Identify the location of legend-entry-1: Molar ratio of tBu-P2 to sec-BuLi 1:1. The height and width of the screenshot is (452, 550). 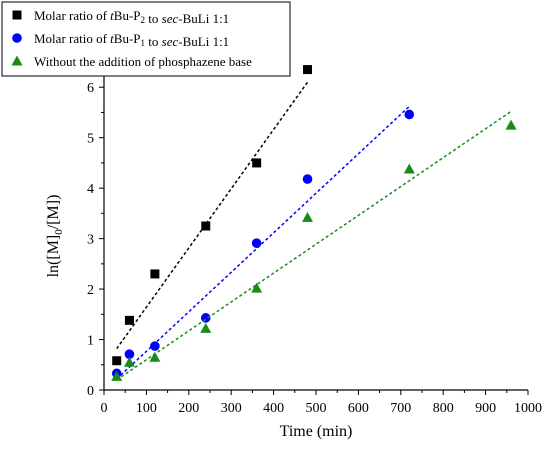
(131, 17).